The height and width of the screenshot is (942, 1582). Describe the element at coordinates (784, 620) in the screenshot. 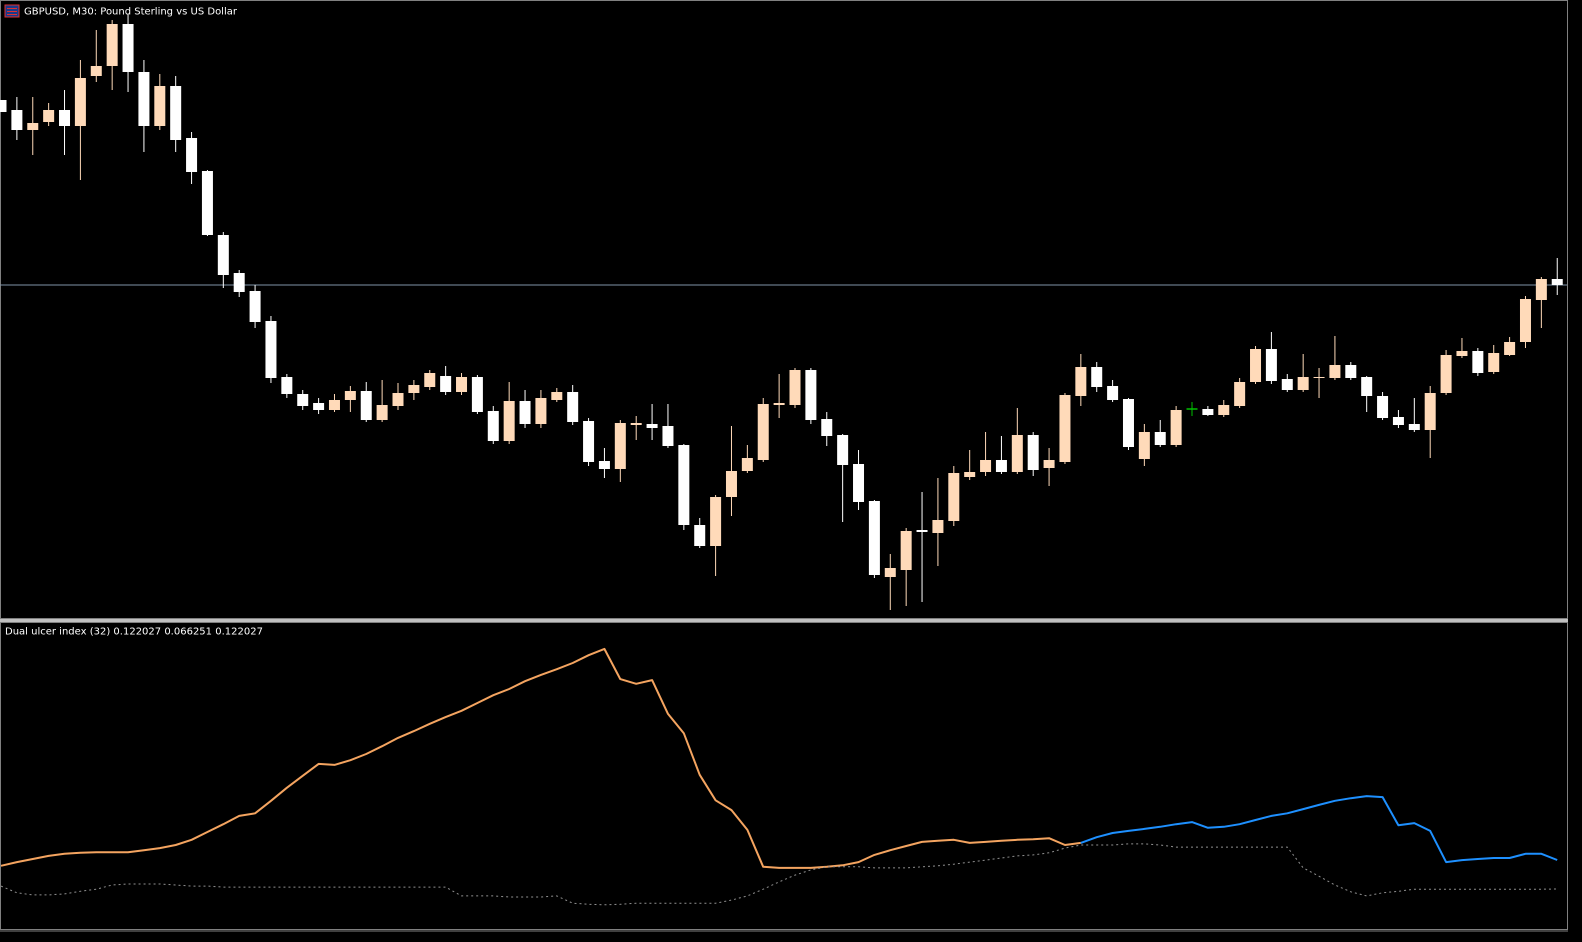

I see `pane-separator` at that location.